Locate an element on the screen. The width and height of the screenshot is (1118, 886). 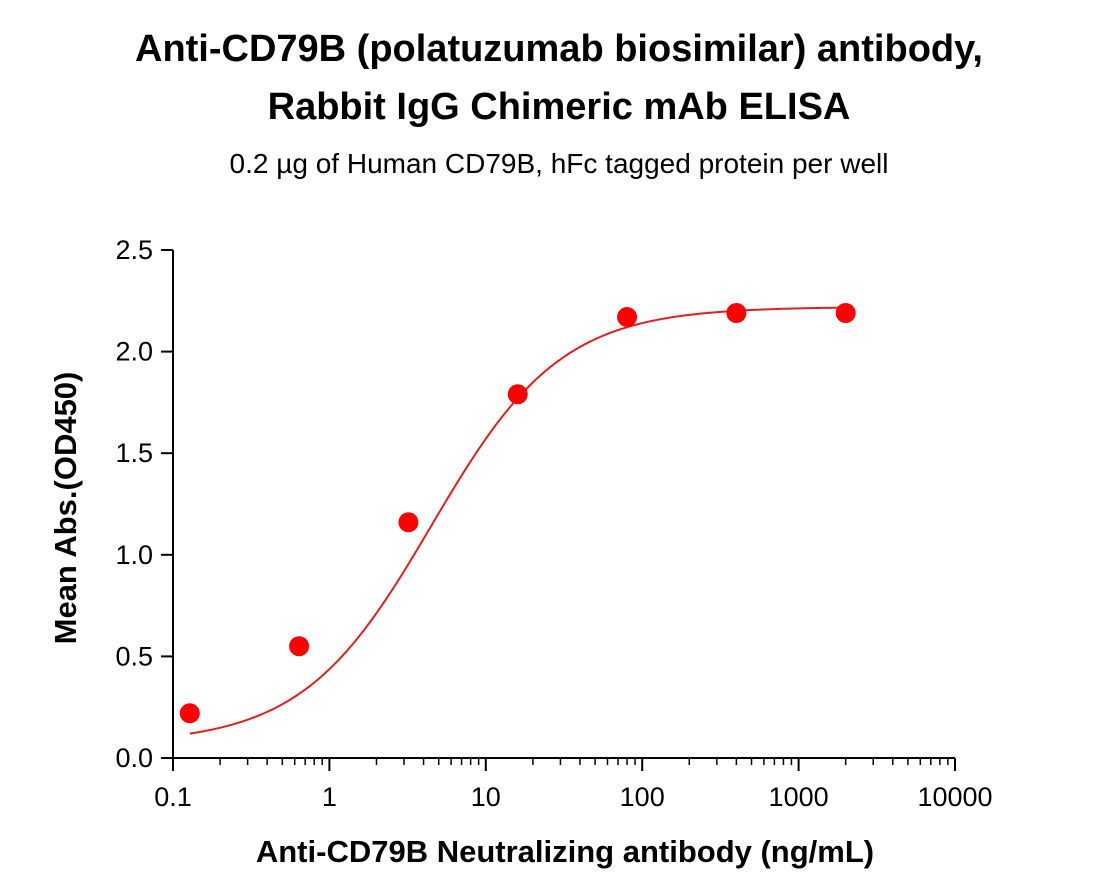
chart-title-line2: Rabbit IgG Chimeric mAb ELISA is located at coordinates (559, 107).